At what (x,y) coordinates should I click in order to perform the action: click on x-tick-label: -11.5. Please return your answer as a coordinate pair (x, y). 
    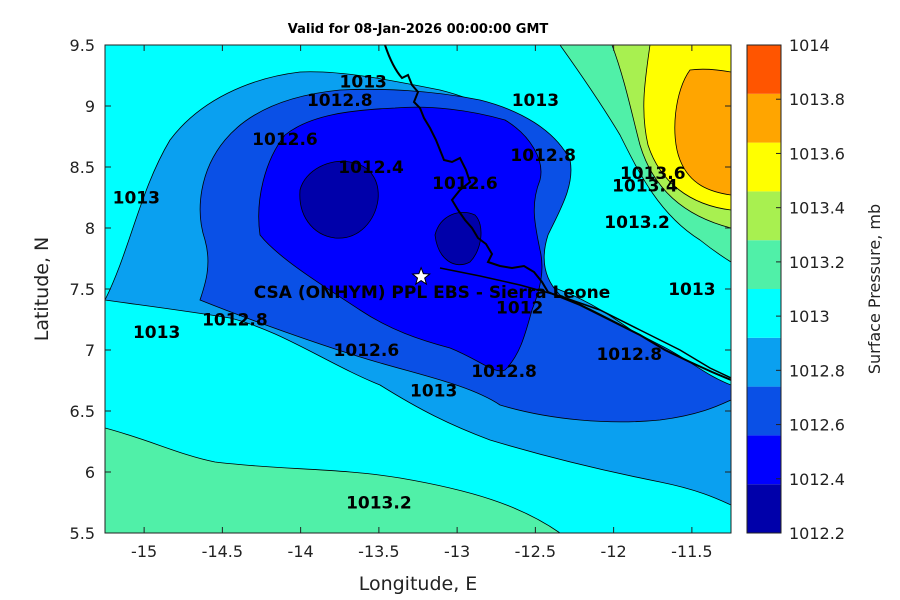
    Looking at the image, I should click on (691, 551).